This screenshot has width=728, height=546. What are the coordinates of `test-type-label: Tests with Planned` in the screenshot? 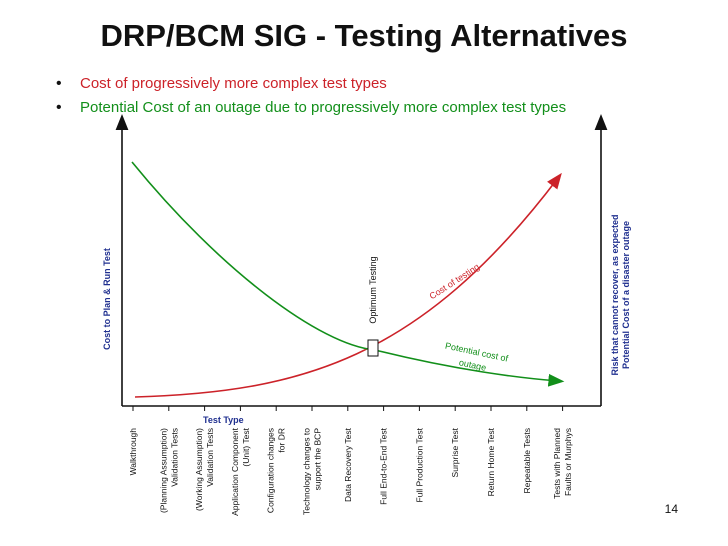 It's located at (557, 463).